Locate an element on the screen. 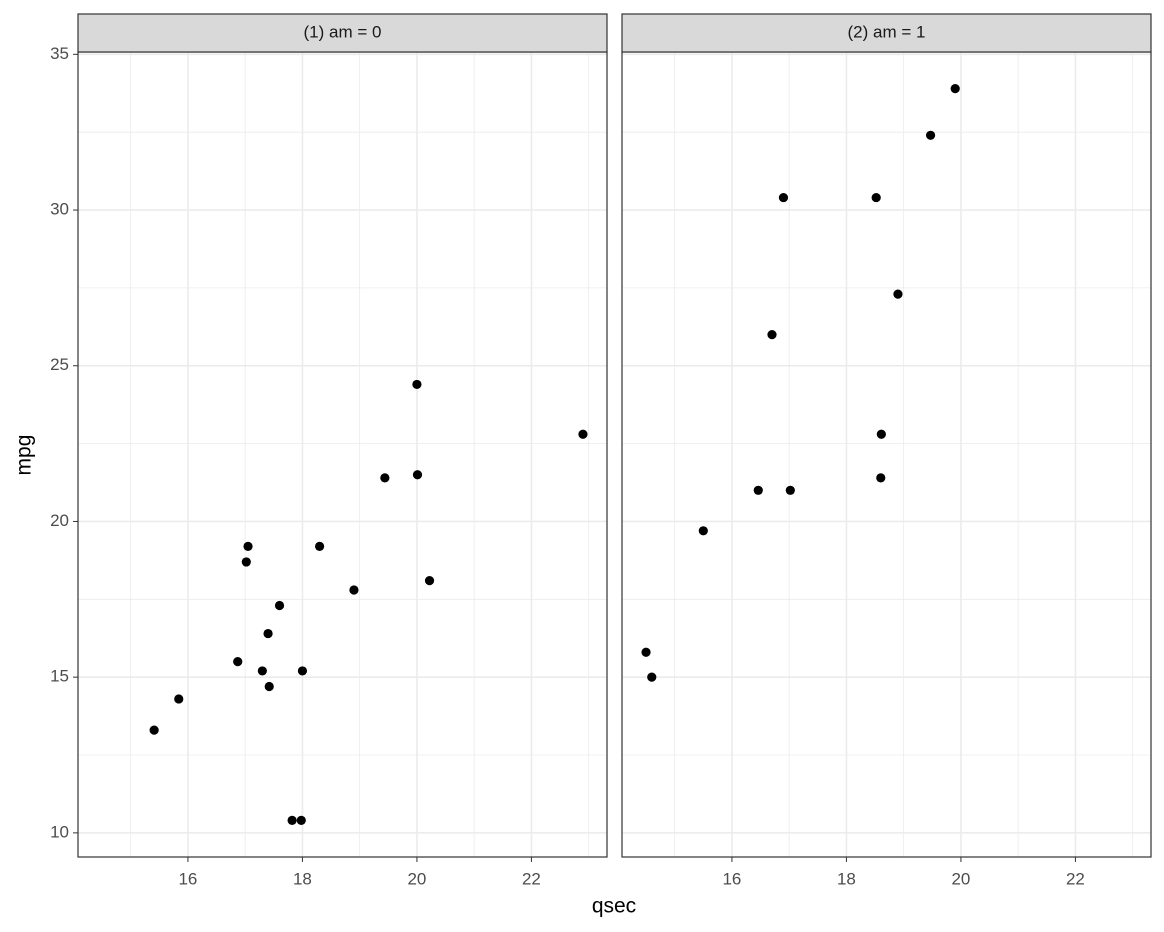 This screenshot has height=932, width=1164. y-tick-label: 25 is located at coordinates (59, 364).